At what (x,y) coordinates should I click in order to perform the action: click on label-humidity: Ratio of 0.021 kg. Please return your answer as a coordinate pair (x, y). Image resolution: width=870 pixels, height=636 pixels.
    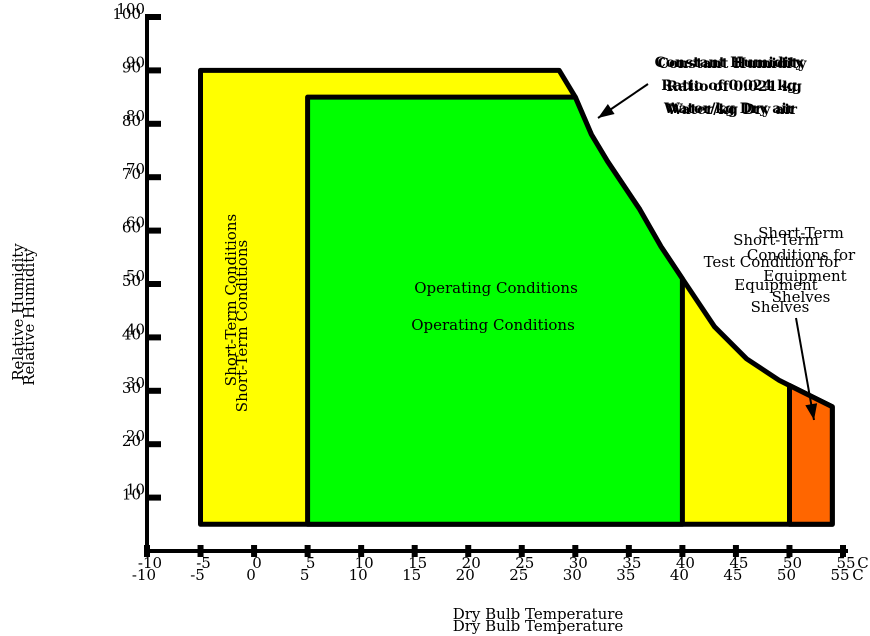
    Looking at the image, I should click on (734, 87).